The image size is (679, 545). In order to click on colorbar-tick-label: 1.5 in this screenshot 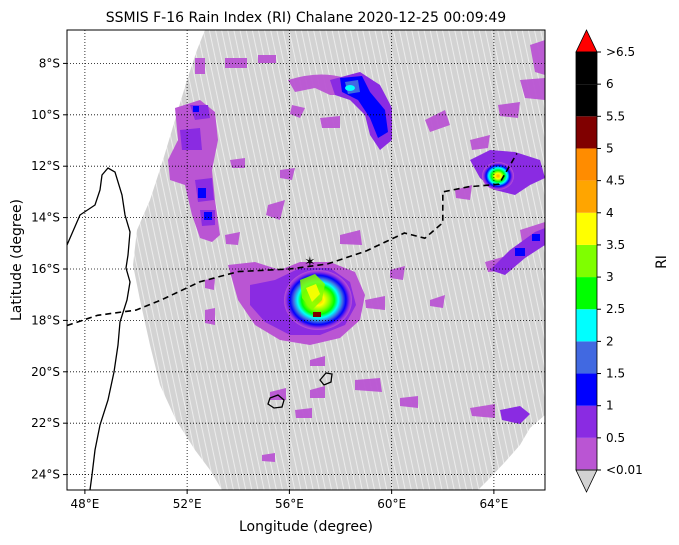, I will do `click(615, 374)`.